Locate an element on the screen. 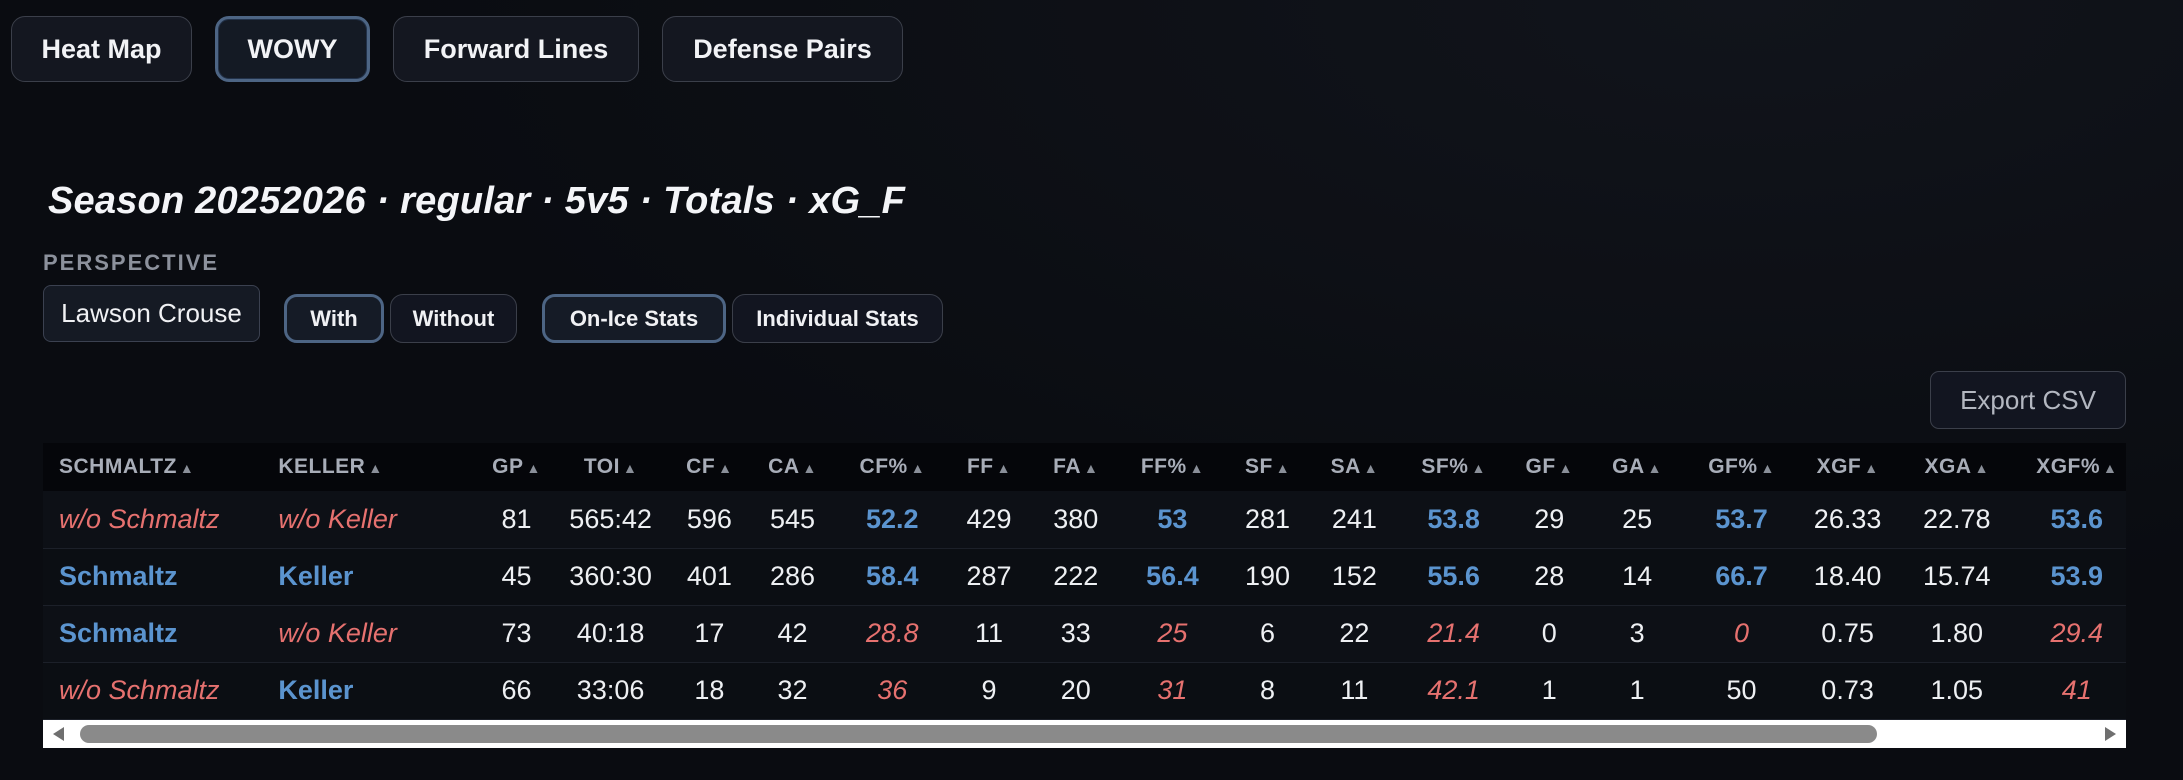 This screenshot has width=2183, height=780. stat-cell: 53.8 is located at coordinates (1453, 518).